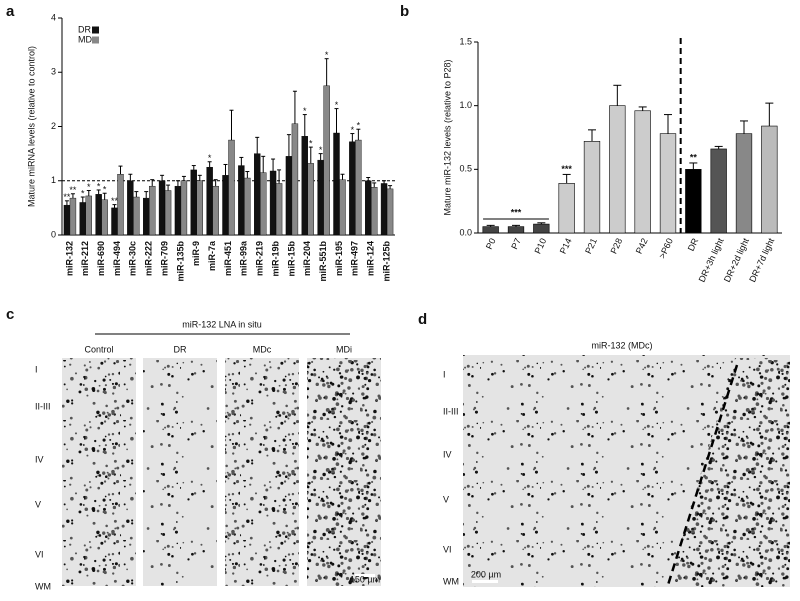 This screenshot has width=800, height=601. What do you see at coordinates (729, 472) in the screenshot?
I see `dense-region` at bounding box center [729, 472].